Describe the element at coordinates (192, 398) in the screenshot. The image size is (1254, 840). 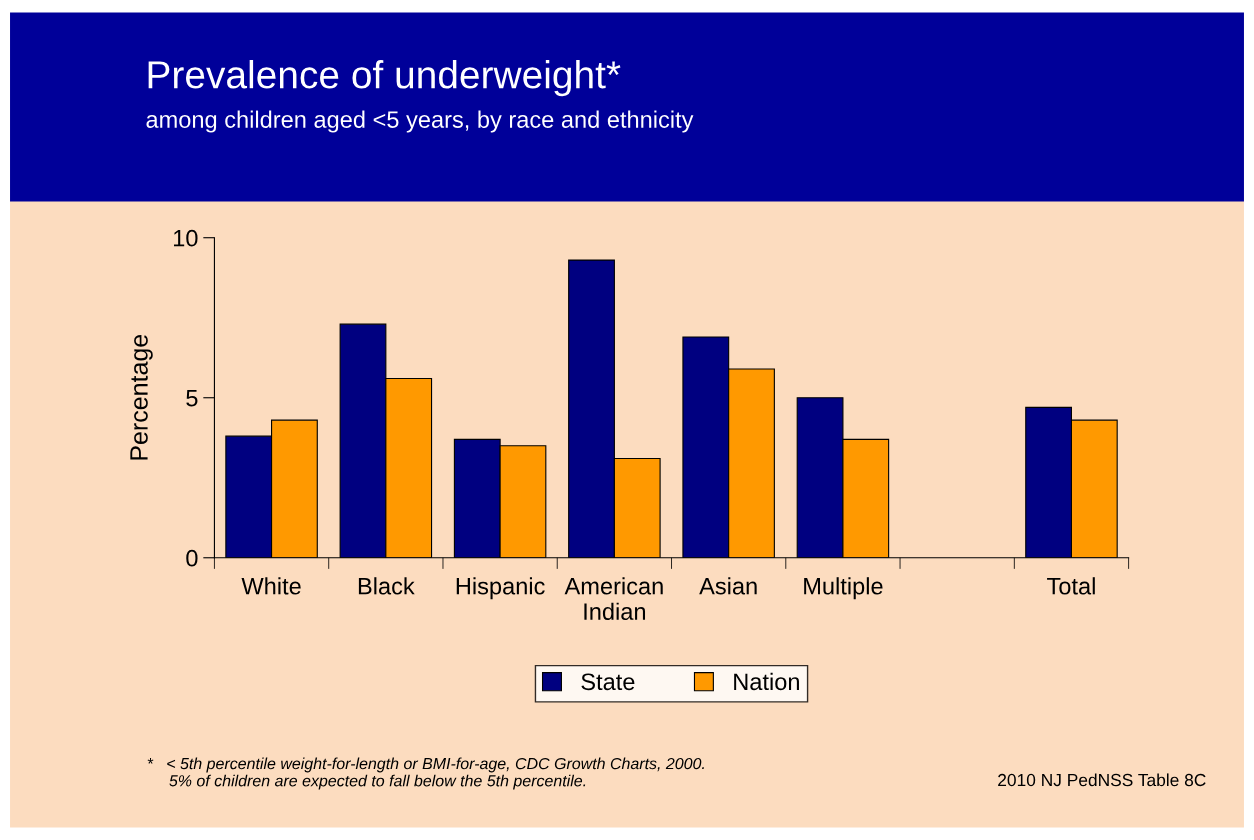
I see `y-tick-label: 5` at that location.